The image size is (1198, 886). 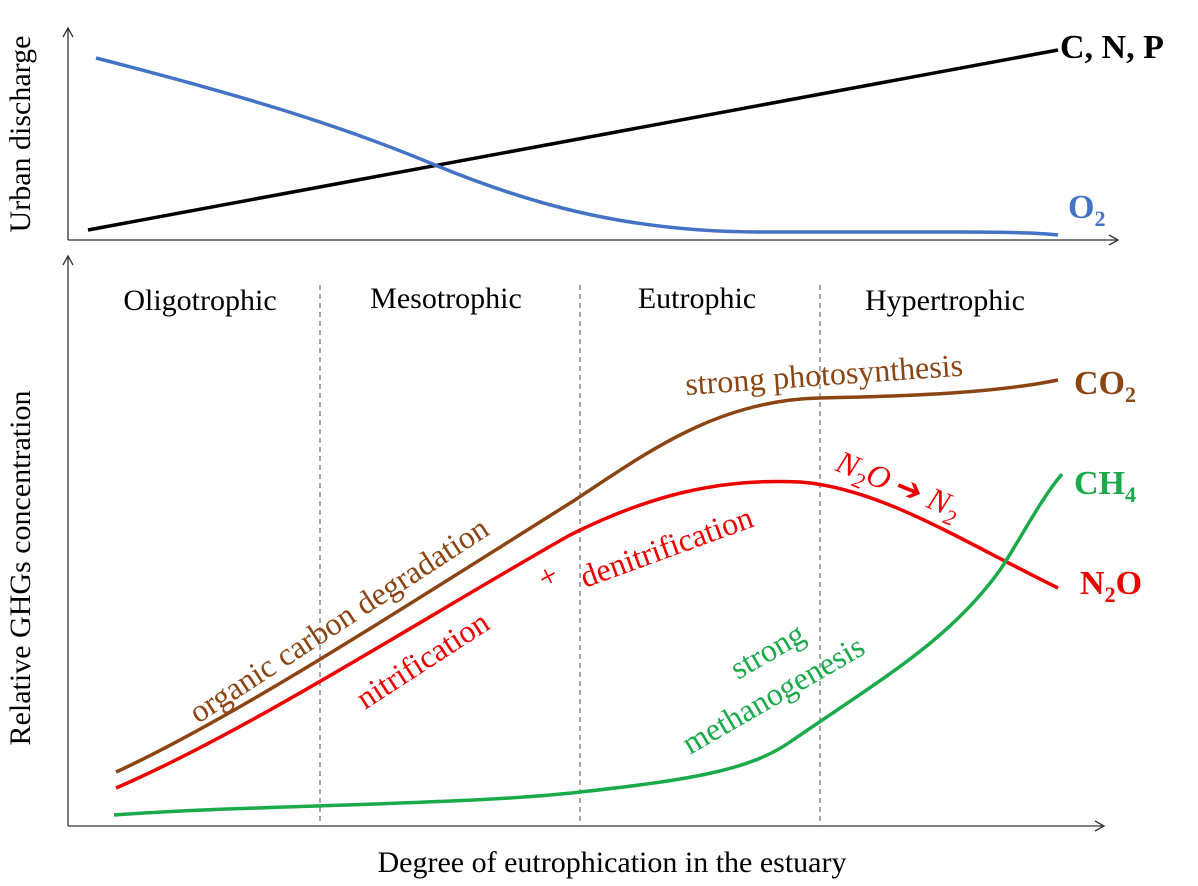 I want to click on conversion-annotation: N2O➔N2, so click(x=897, y=487).